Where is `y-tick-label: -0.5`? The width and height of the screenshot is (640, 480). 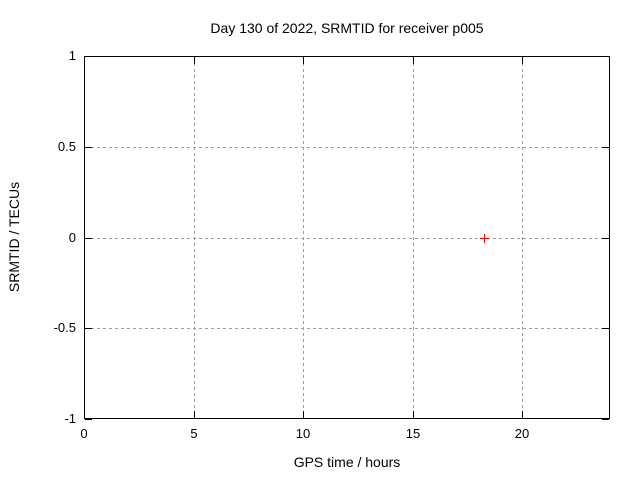
y-tick-label: -0.5 is located at coordinates (64, 327).